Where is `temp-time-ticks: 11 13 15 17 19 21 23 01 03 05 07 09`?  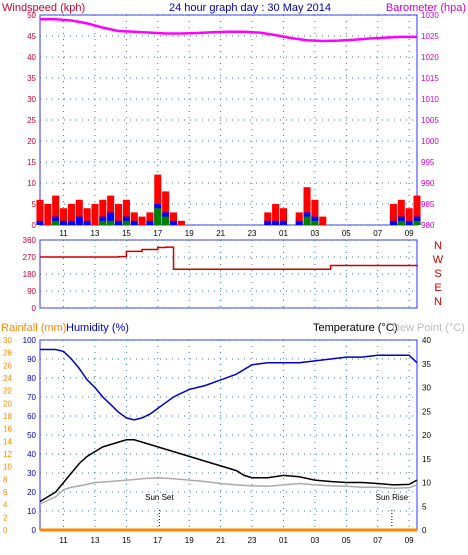 temp-time-ticks: 11 13 15 17 19 21 23 01 03 05 07 09 is located at coordinates (236, 540).